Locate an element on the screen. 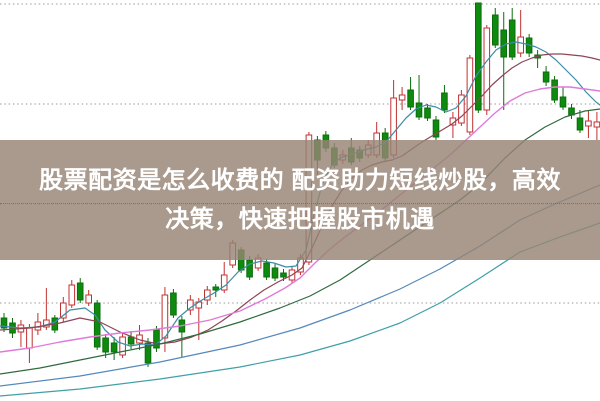 This screenshot has height=401, width=600. banner-text-line-1: 股票配资是怎么收费的 配资助力短线炒股，高效 is located at coordinates (300, 180).